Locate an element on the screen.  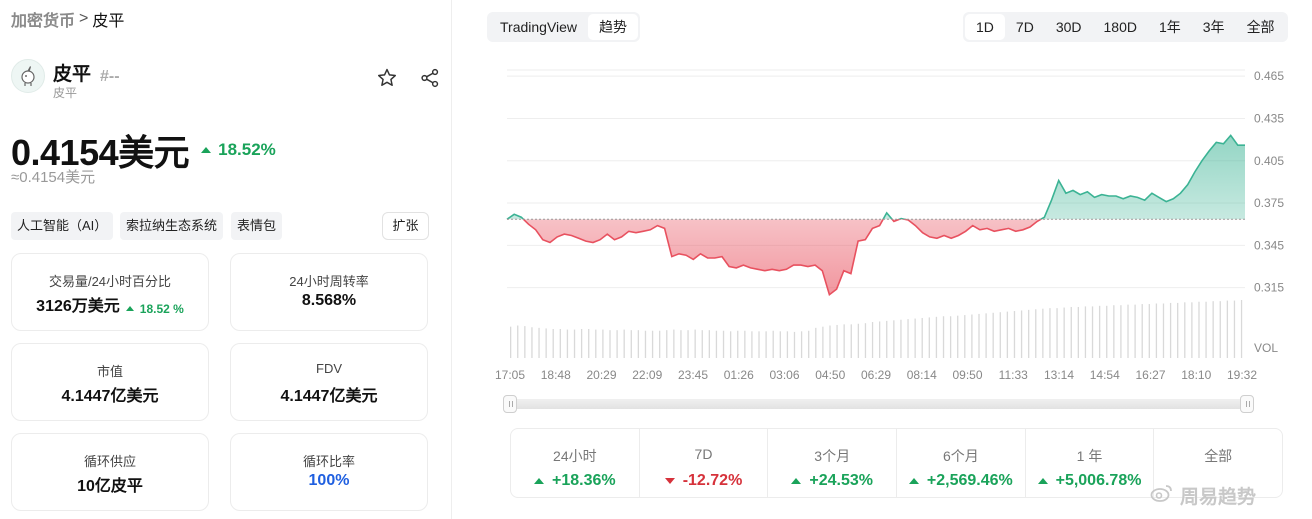
chart-type-tabs: TradingView 趋势 is located at coordinates (564, 27).